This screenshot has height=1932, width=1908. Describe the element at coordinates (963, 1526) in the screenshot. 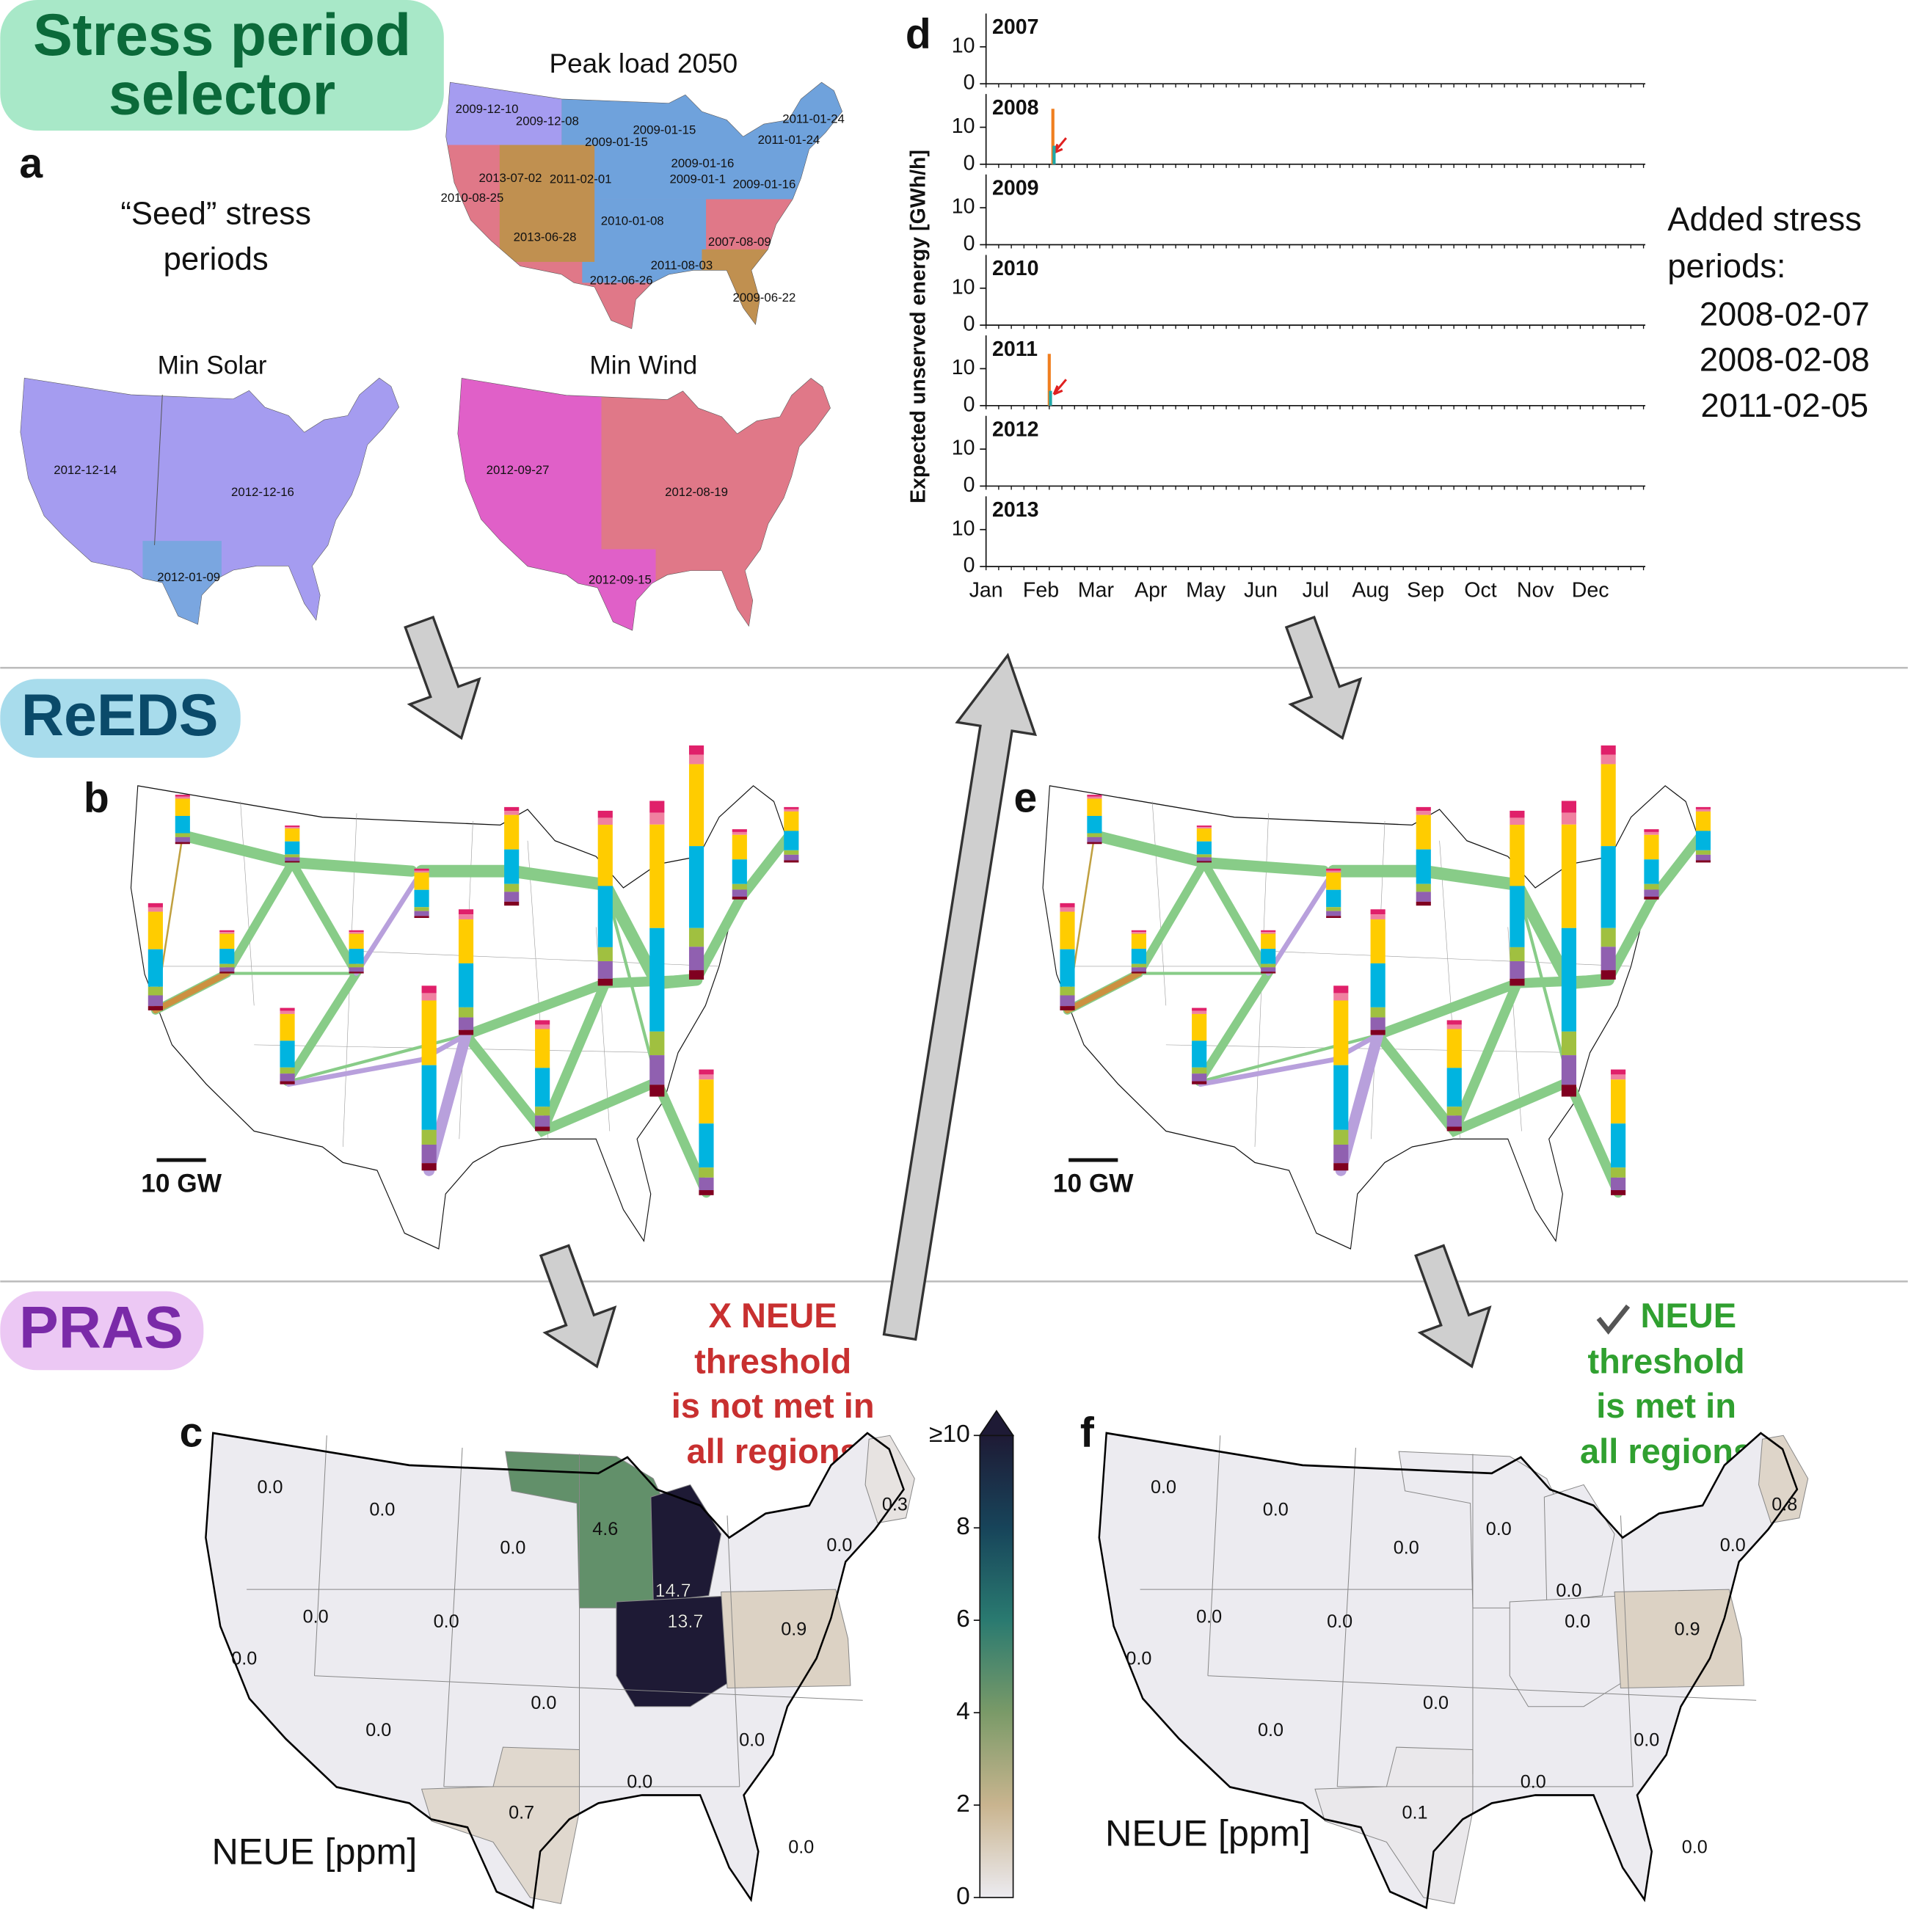

I see `colorbar-tick-label: 8` at that location.